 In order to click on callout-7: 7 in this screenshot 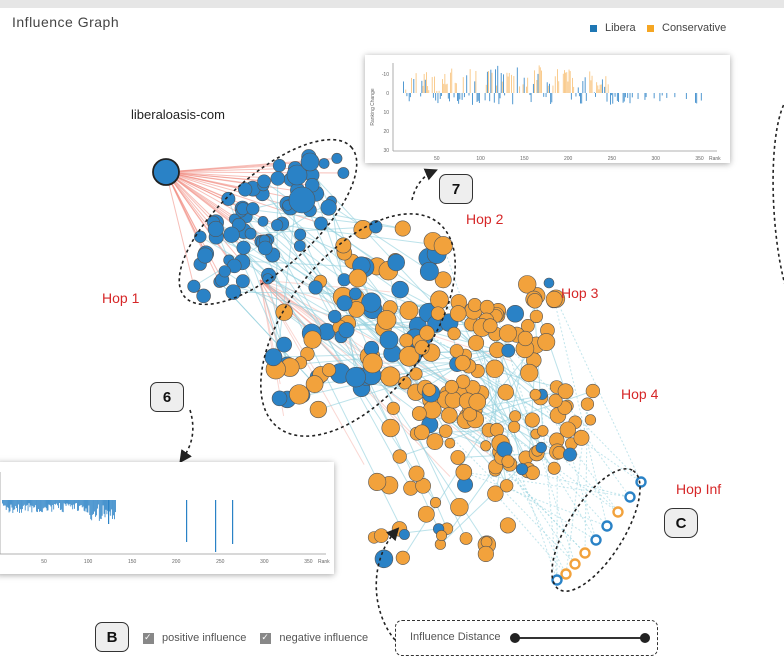, I will do `click(456, 189)`.